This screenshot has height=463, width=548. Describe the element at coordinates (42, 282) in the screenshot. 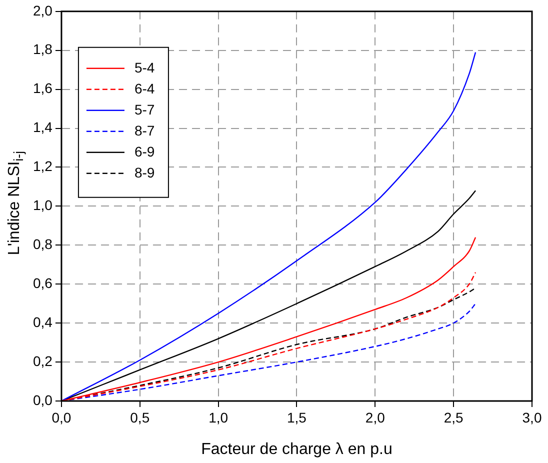

I see `y-tick-label: 0,6` at that location.